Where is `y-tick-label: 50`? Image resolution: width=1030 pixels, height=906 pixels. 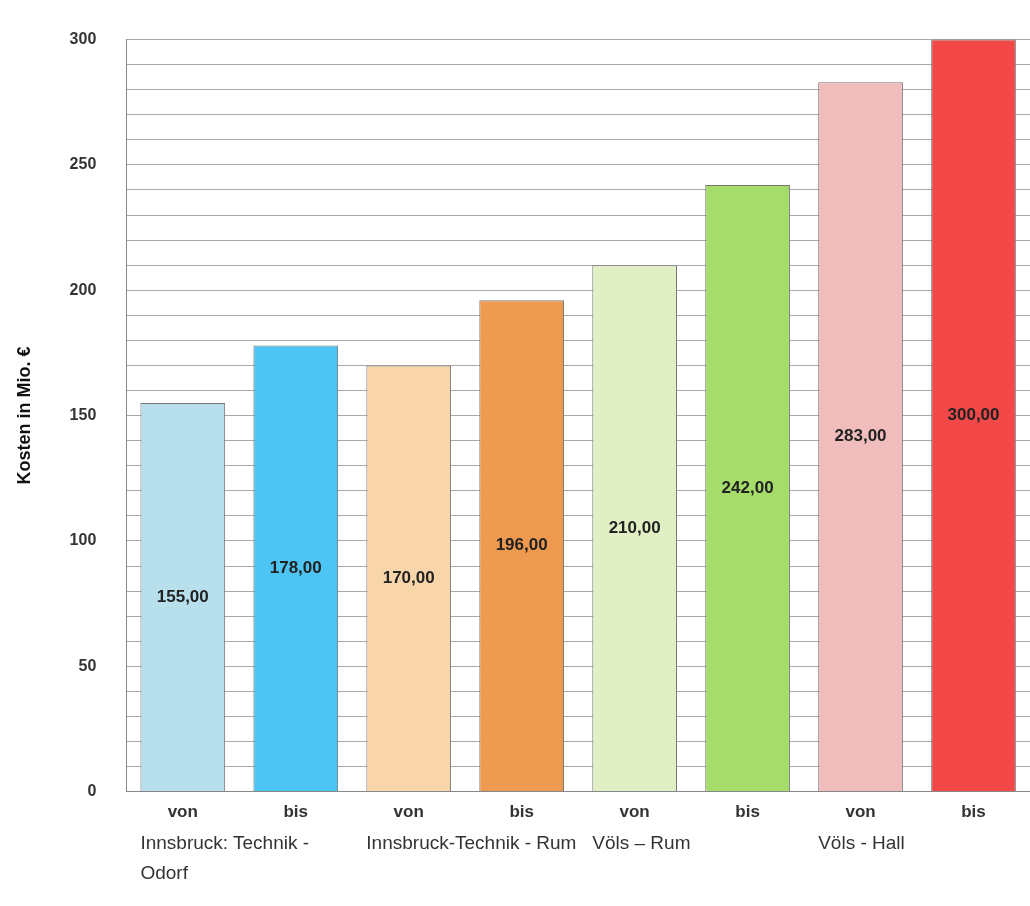
y-tick-label: 50 is located at coordinates (87, 665).